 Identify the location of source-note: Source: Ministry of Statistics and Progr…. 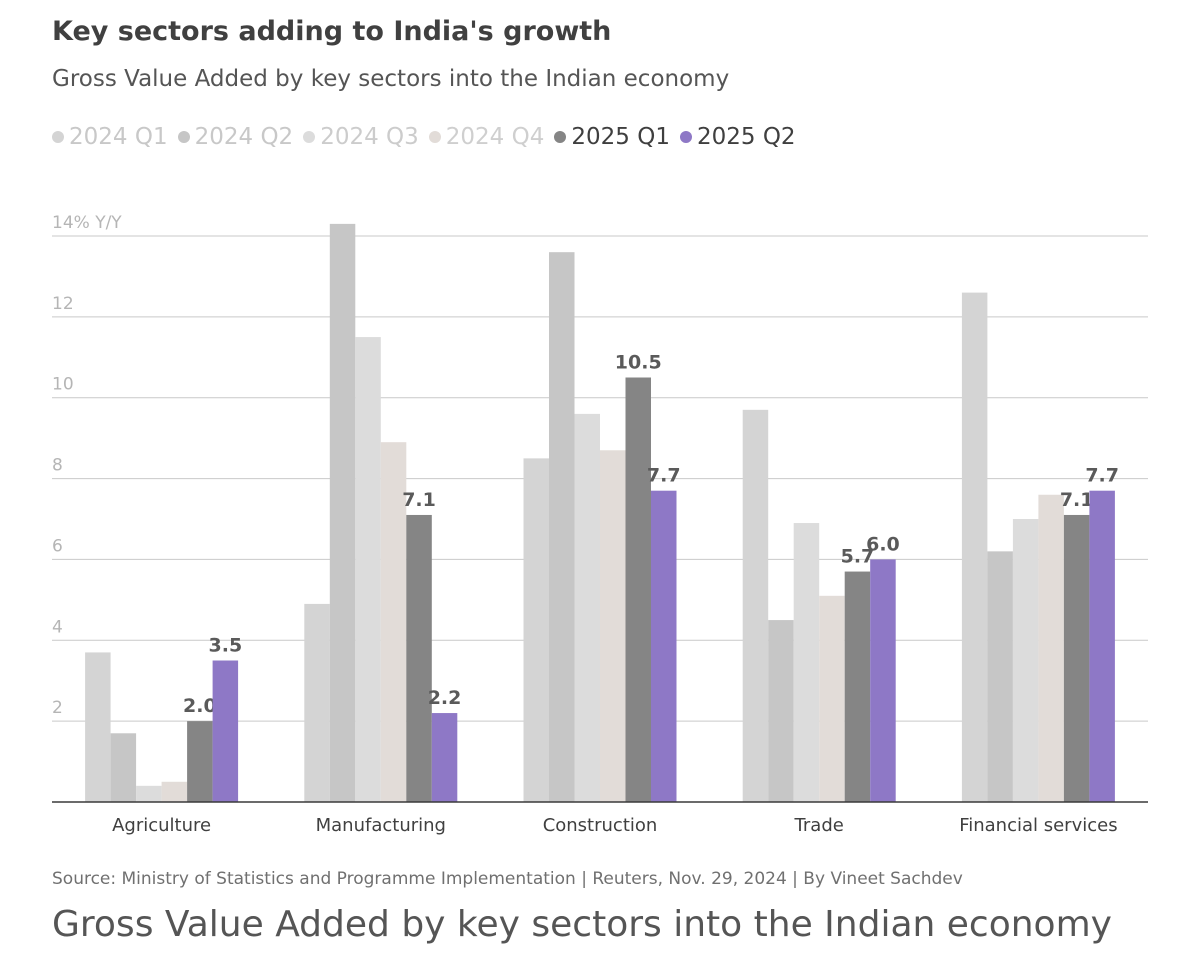
(507, 879).